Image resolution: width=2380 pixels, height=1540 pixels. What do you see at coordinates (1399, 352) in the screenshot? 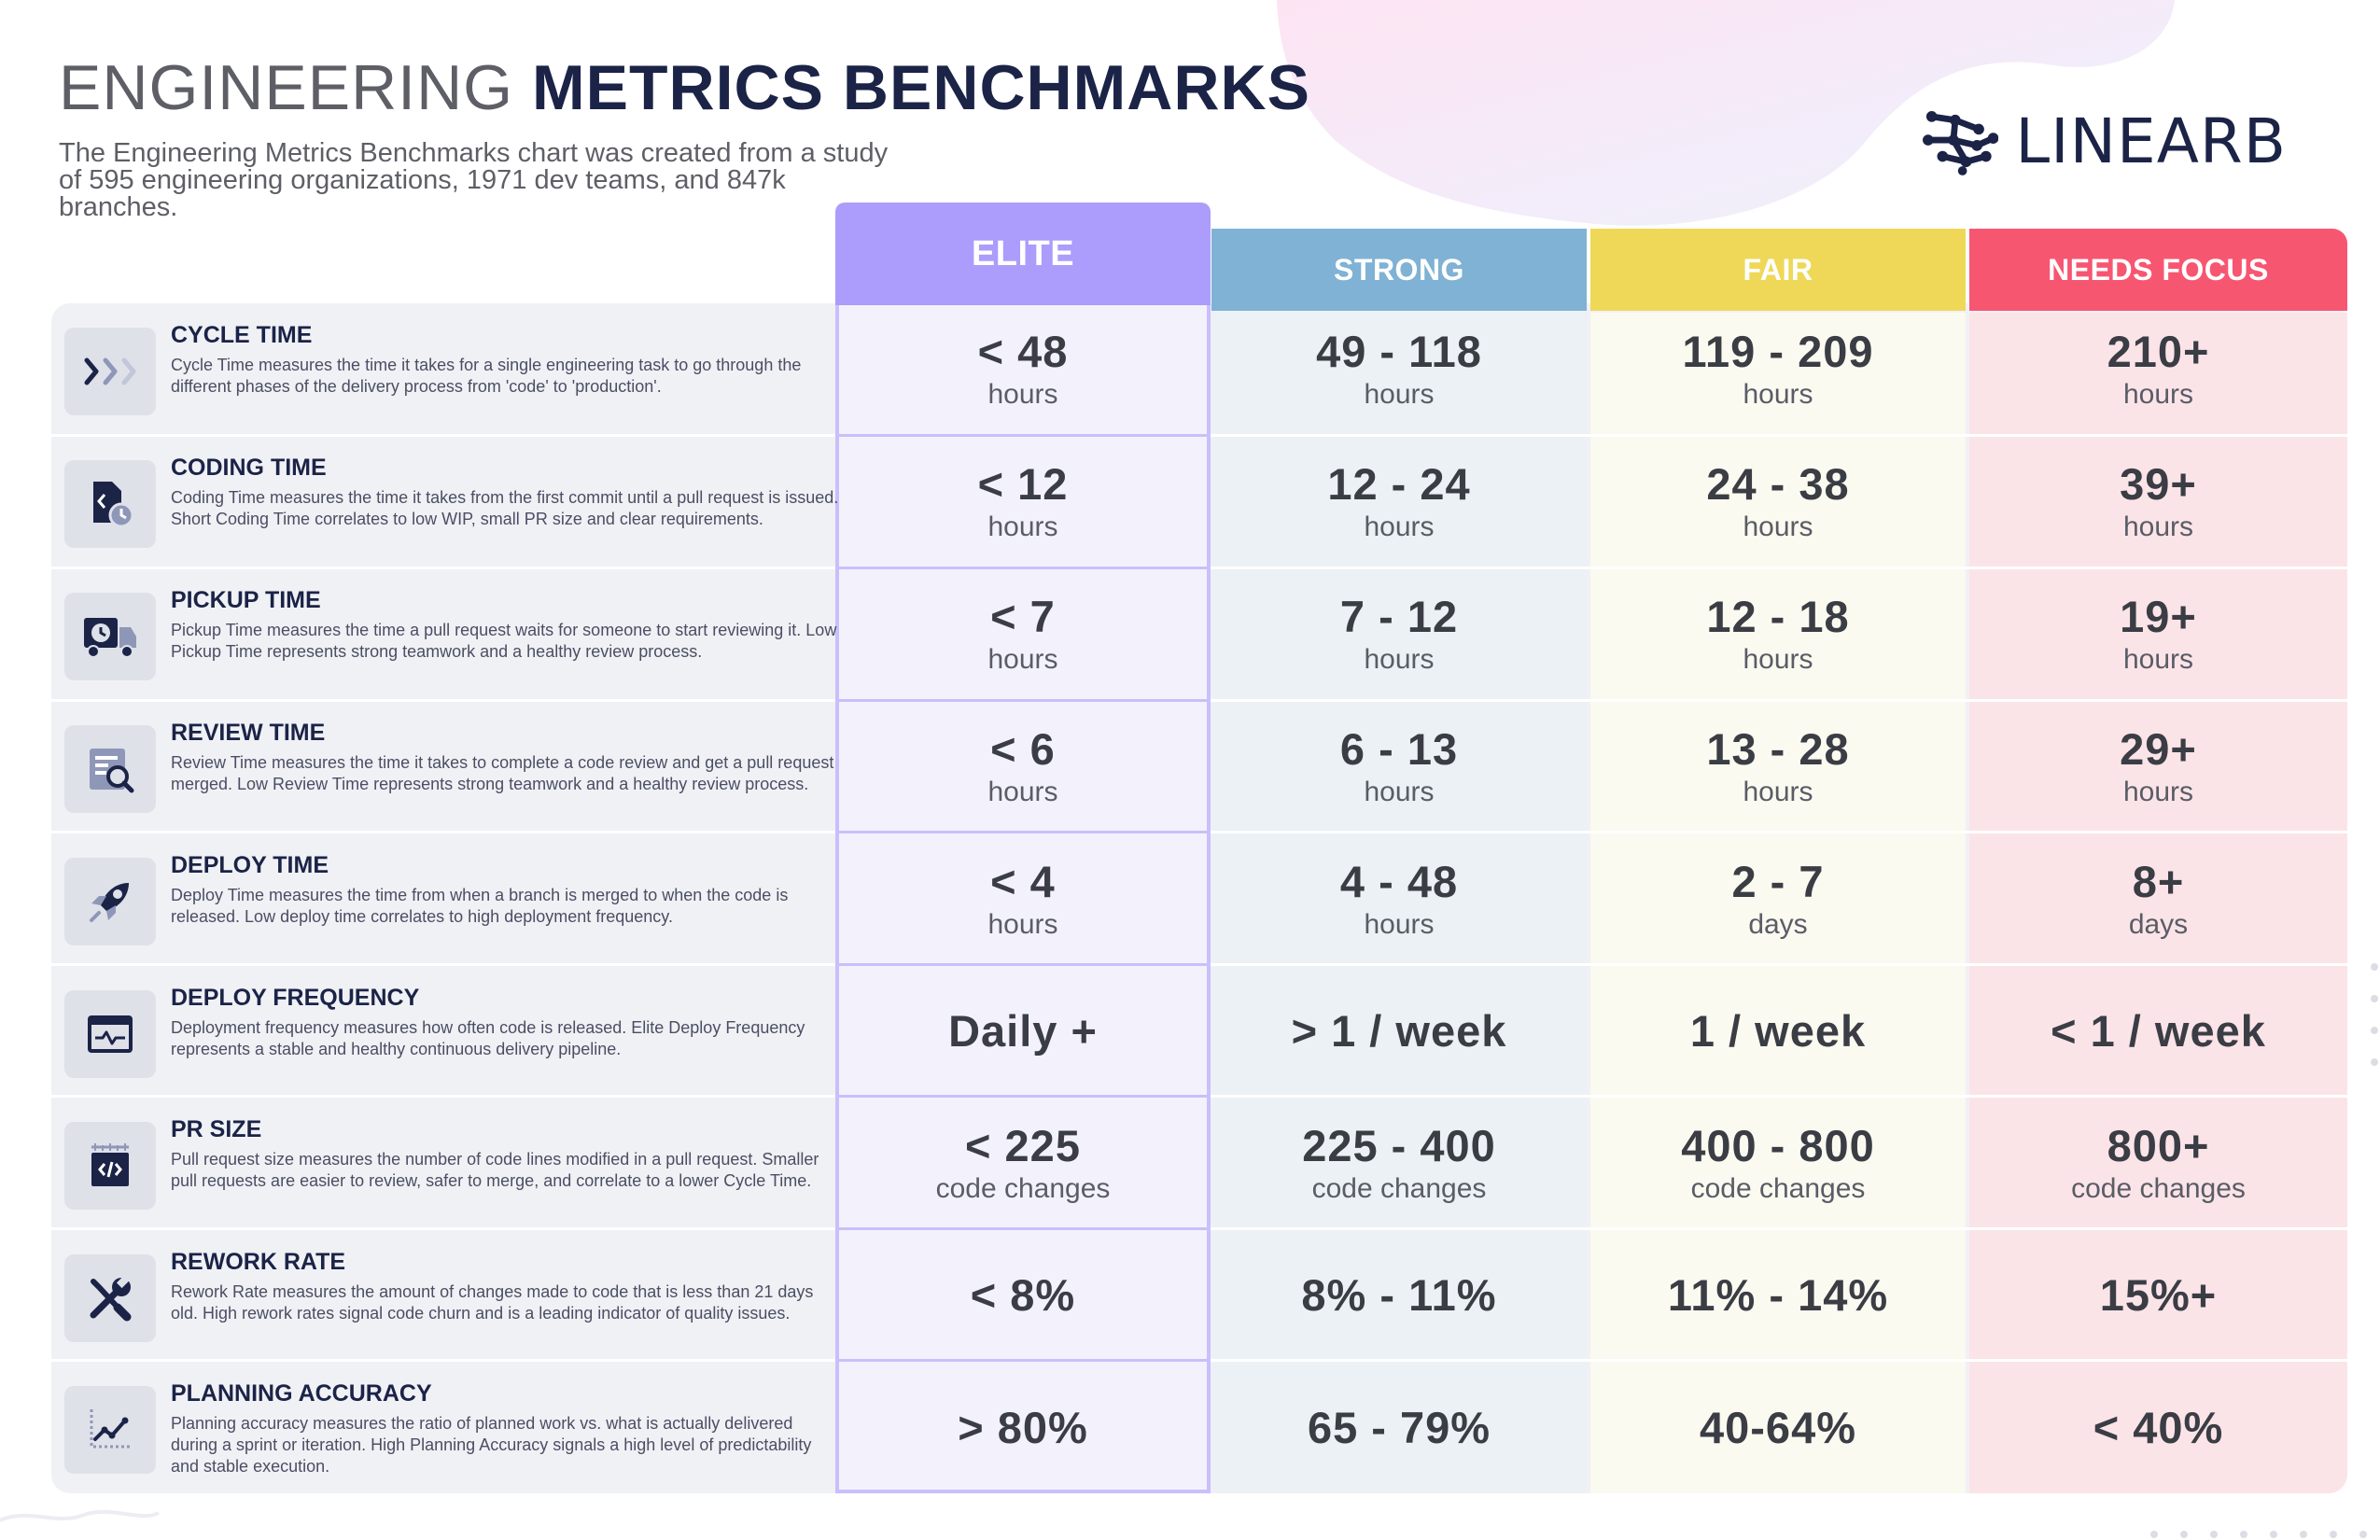
I see `value-range: 49 - 118` at bounding box center [1399, 352].